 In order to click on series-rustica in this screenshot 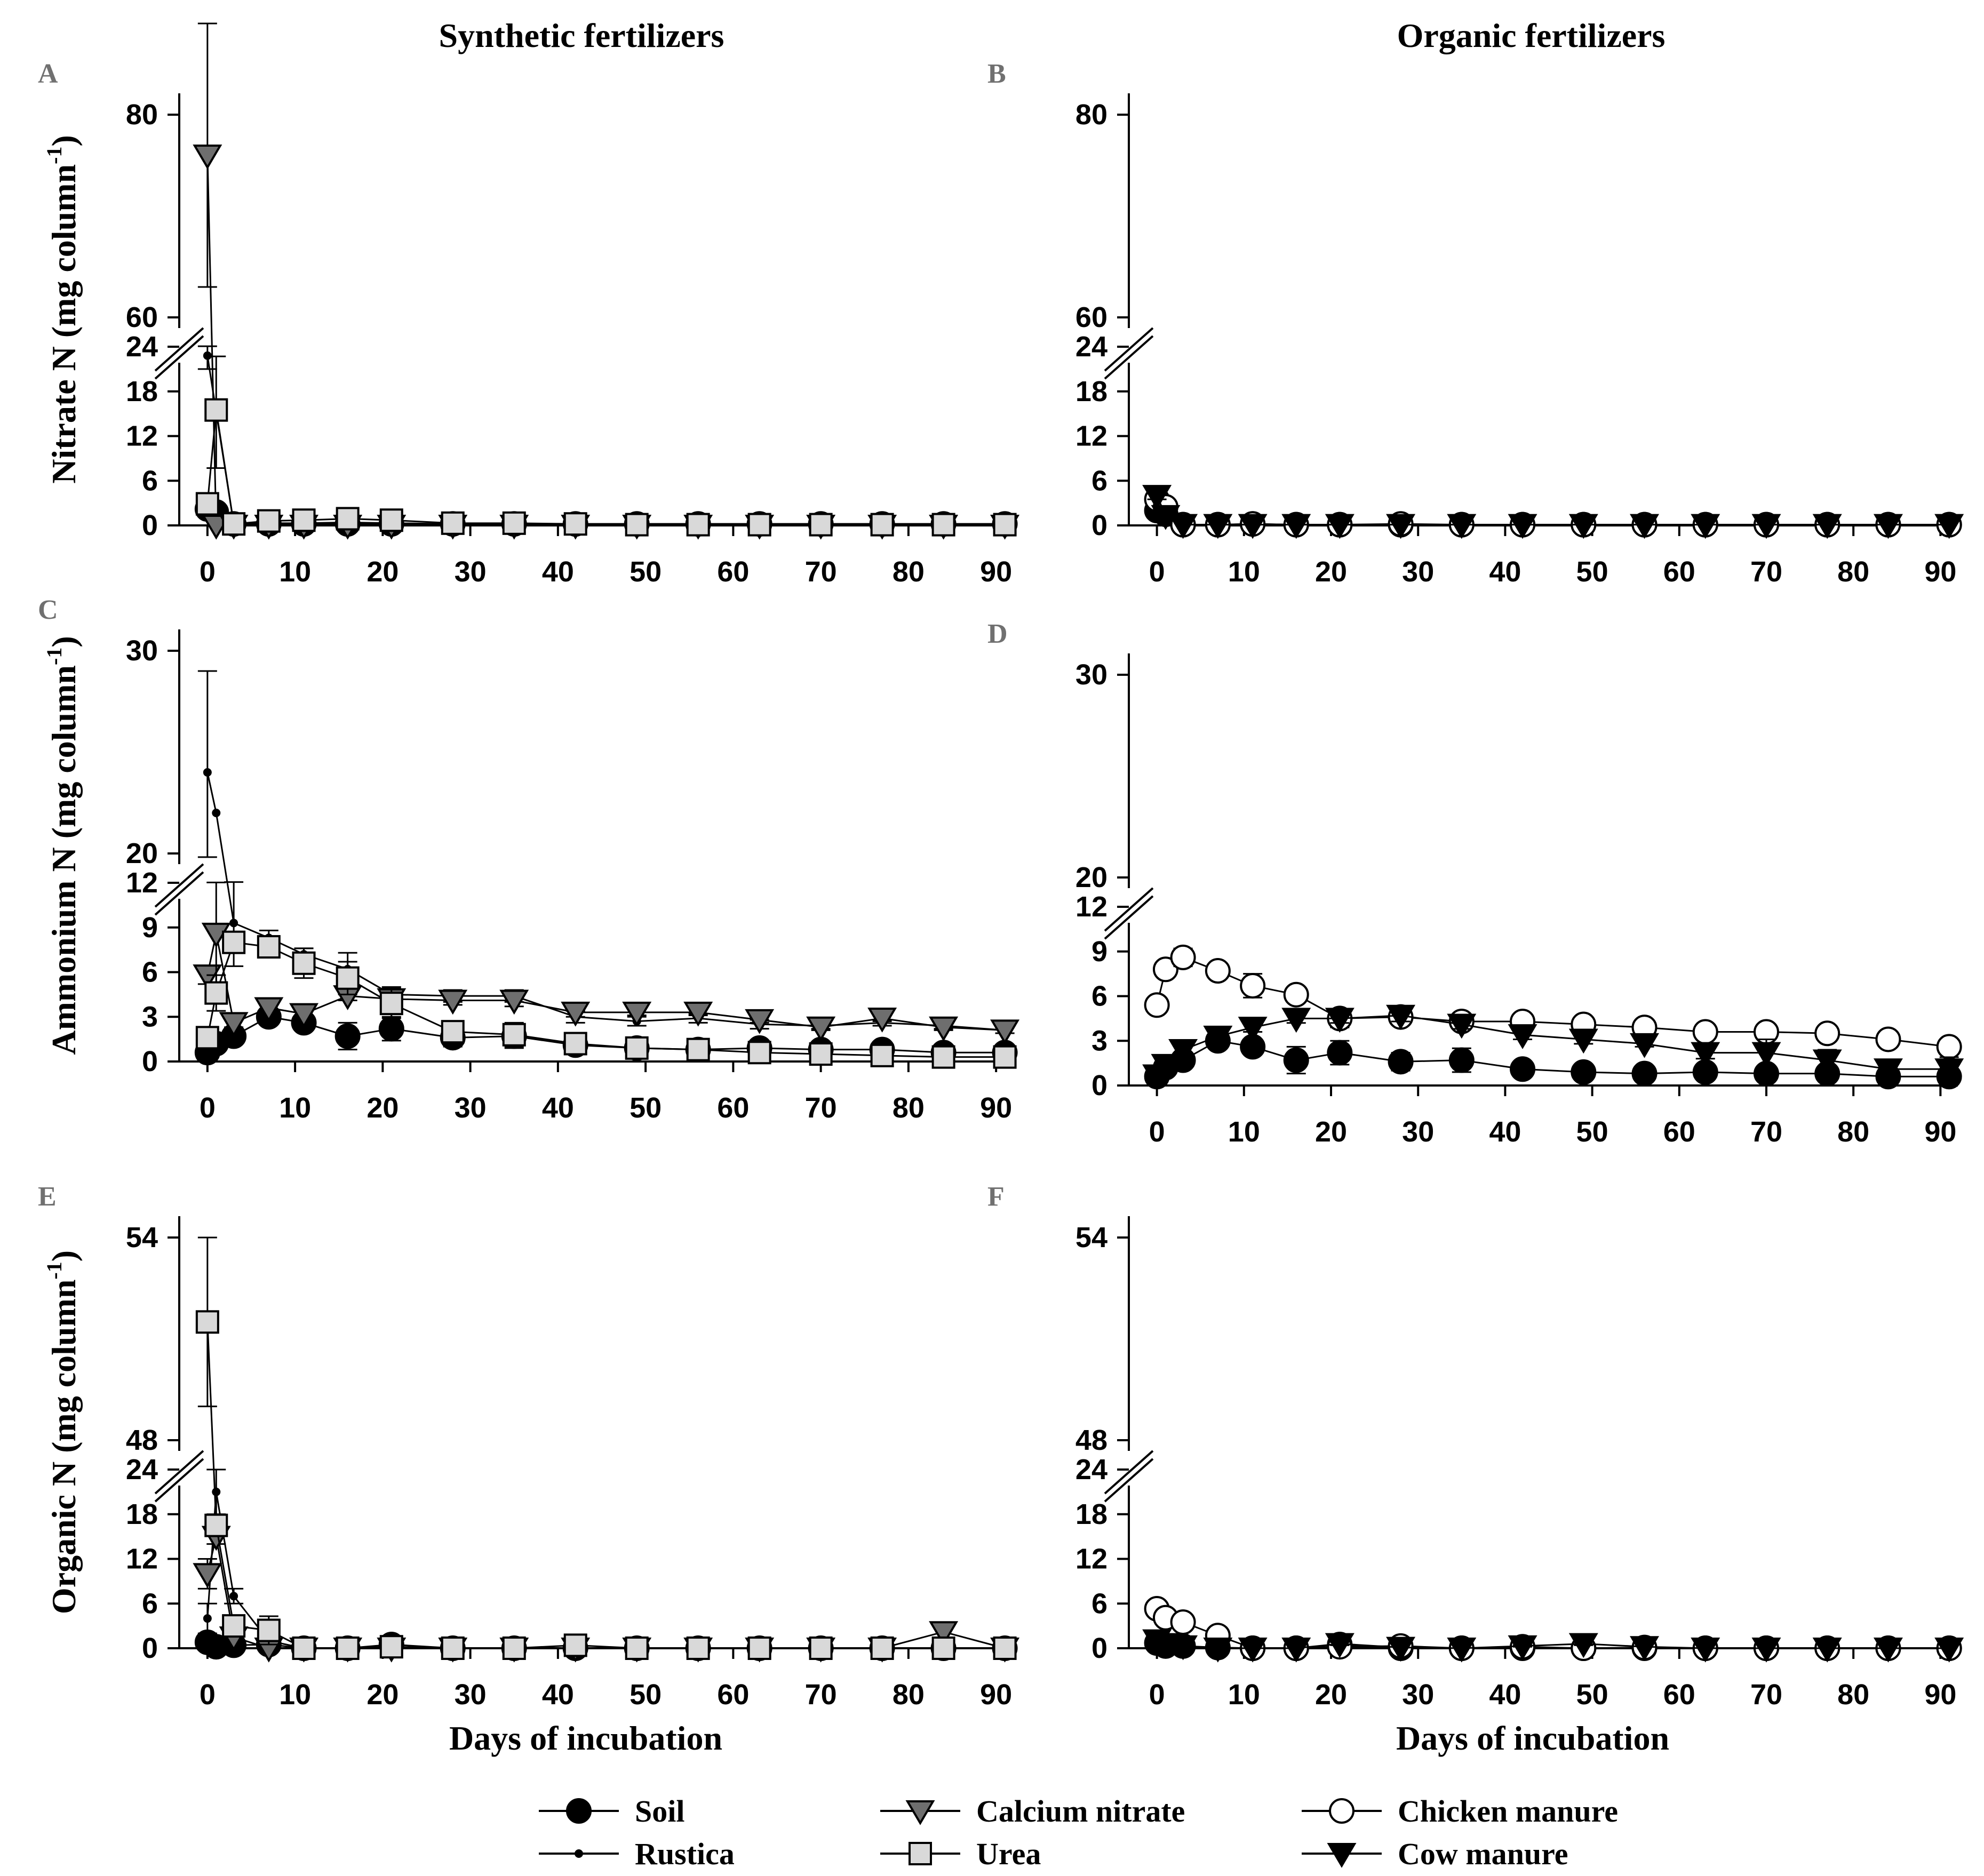, I will do `click(603, 437)`.